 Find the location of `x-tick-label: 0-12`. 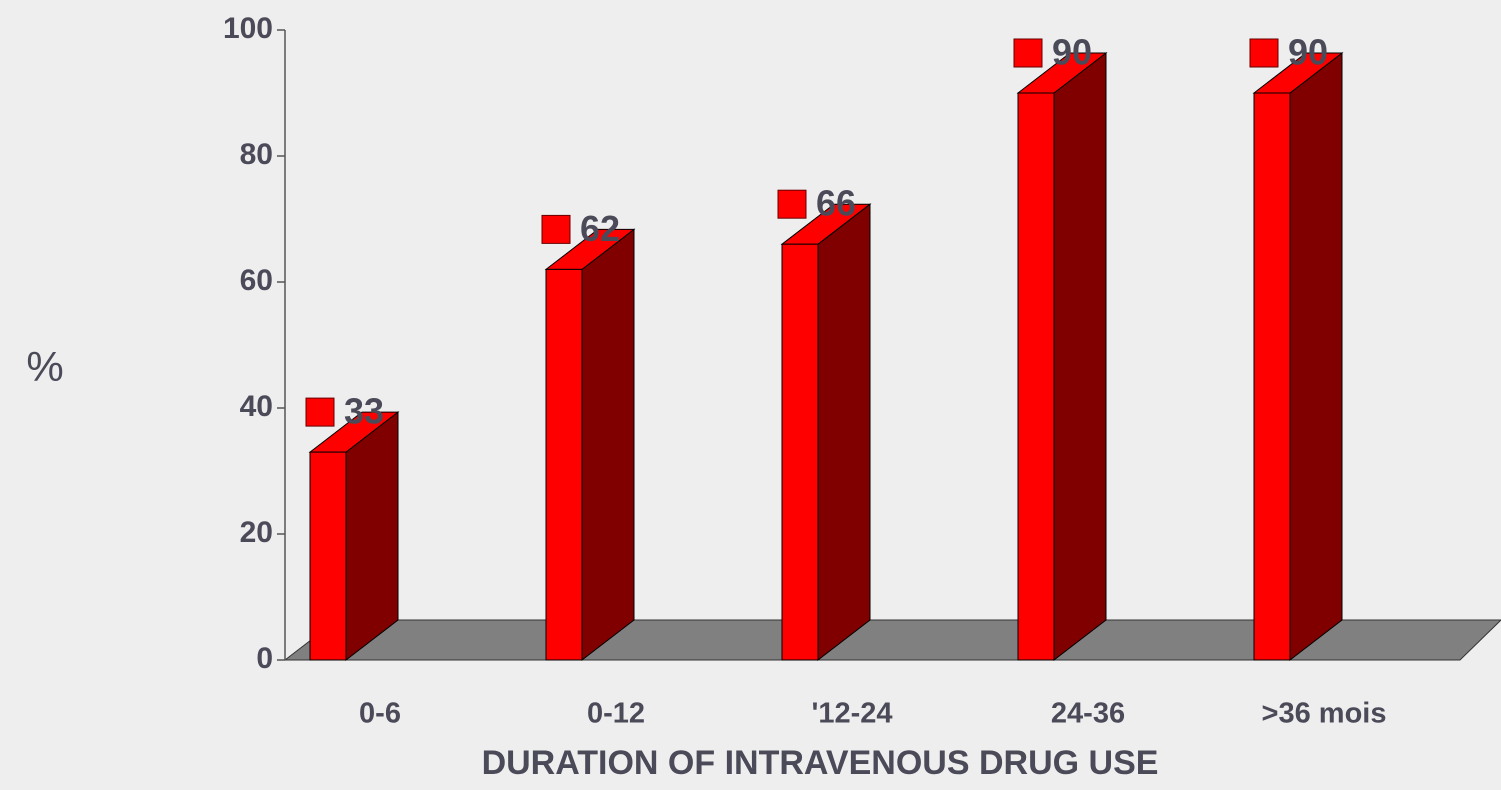

x-tick-label: 0-12 is located at coordinates (616, 714).